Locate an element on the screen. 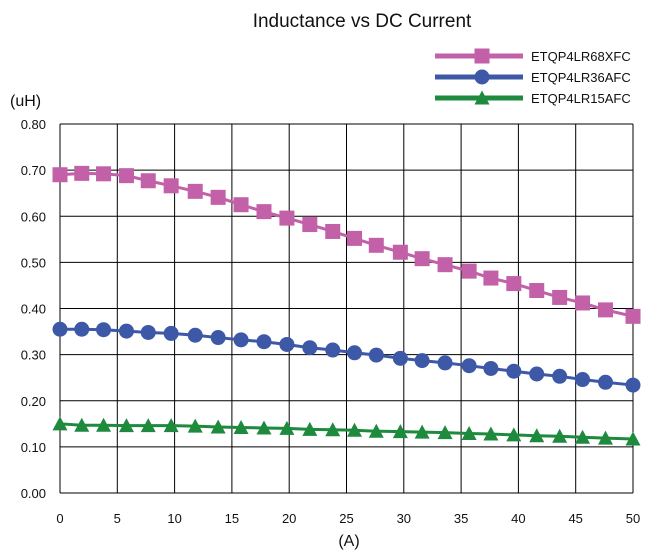 The height and width of the screenshot is (556, 668). legend-entry: ETQP4LR36AFC is located at coordinates (533, 77).